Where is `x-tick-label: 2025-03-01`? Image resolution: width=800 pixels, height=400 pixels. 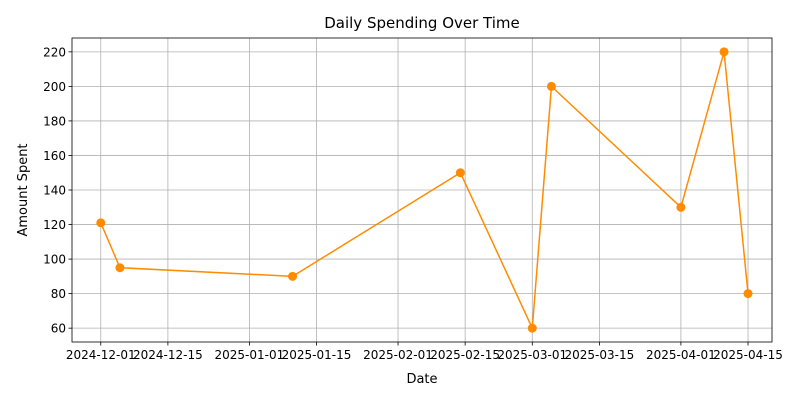
x-tick-label: 2025-03-01 is located at coordinates (532, 355).